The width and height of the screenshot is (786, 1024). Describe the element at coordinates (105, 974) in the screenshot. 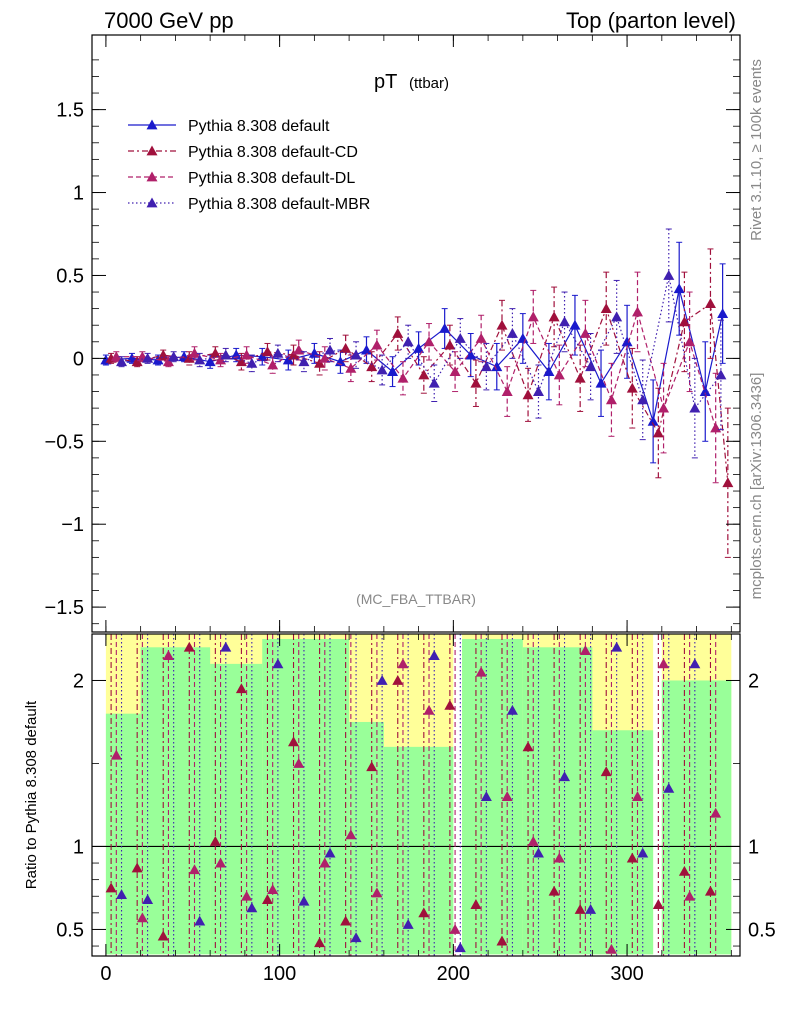

I see `ratio-xtick-label: 0` at that location.